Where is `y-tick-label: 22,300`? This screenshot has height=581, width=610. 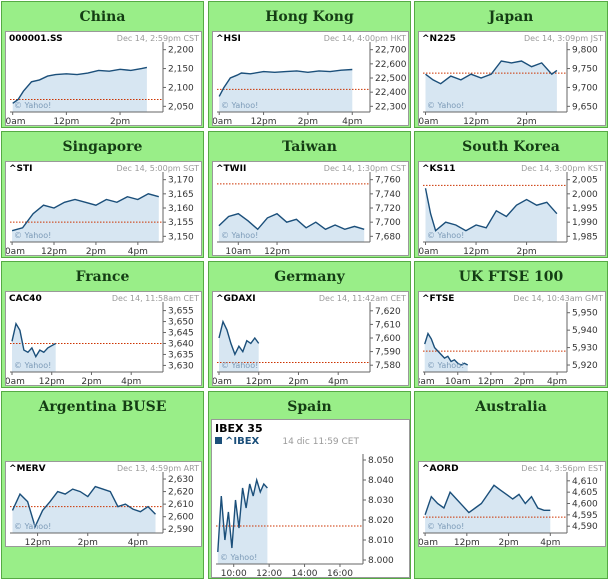
y-tick-label: 22,300 is located at coordinates (391, 107).